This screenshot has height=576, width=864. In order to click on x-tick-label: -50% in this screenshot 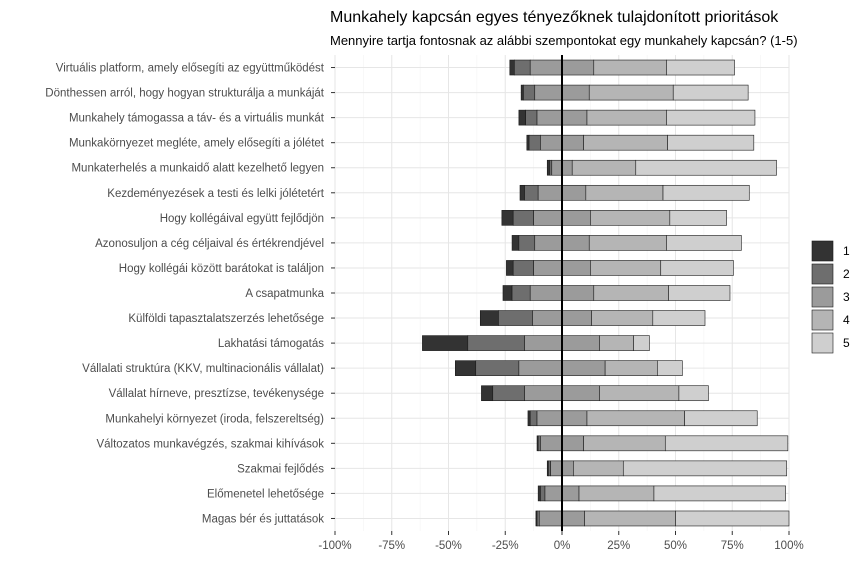, I will do `click(448, 546)`.